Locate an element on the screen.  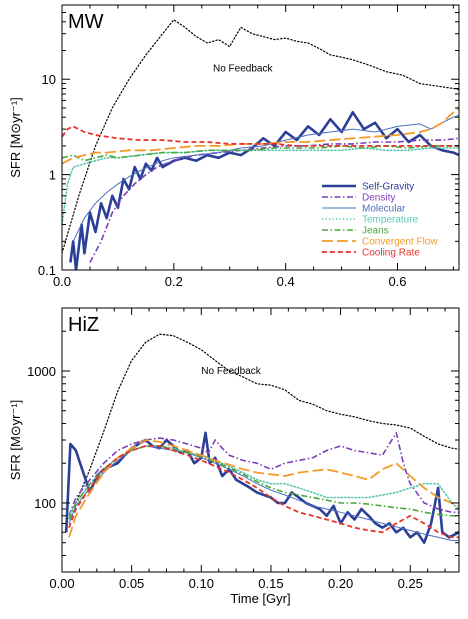
x-tick-label: 0.00 is located at coordinates (61, 583).